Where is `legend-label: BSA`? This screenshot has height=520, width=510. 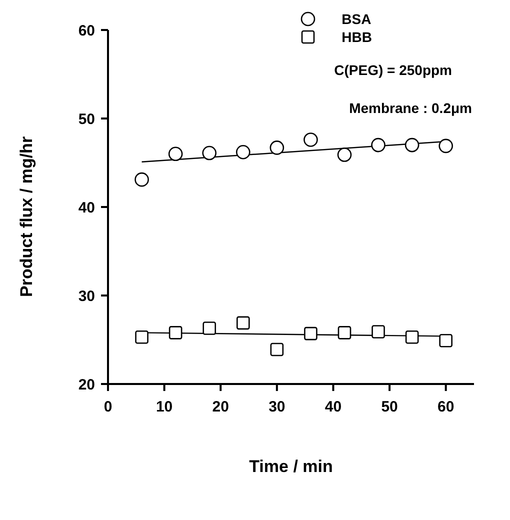 legend-label: BSA is located at coordinates (357, 19).